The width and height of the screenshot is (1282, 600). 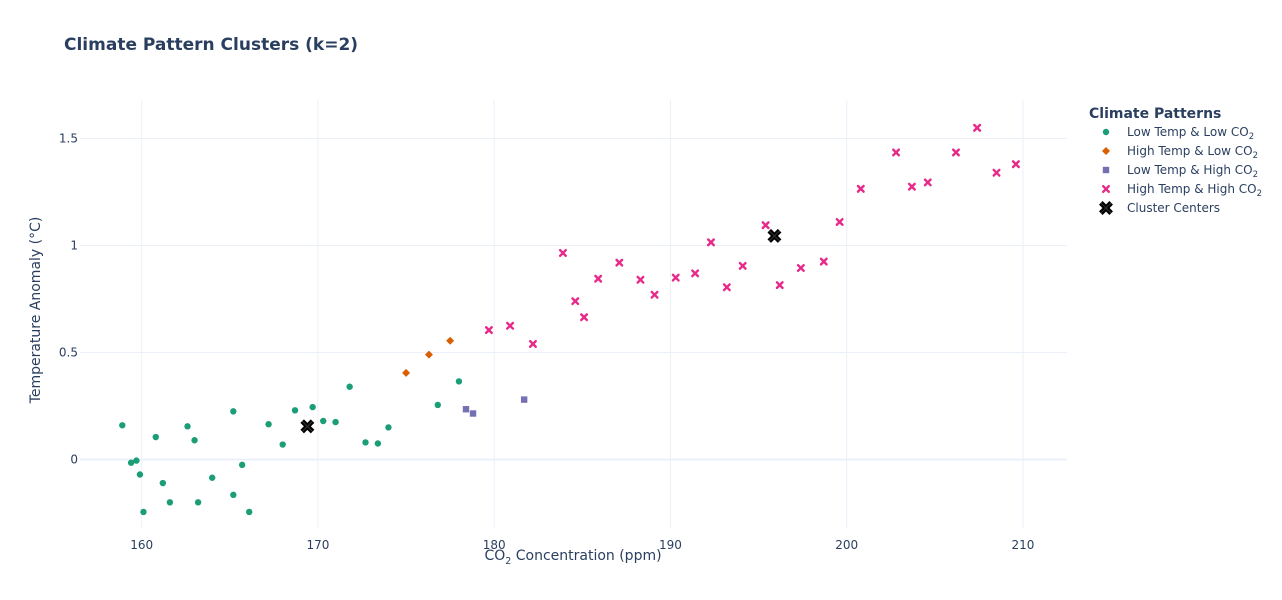 I want to click on x-tick-label: 190, so click(x=670, y=545).